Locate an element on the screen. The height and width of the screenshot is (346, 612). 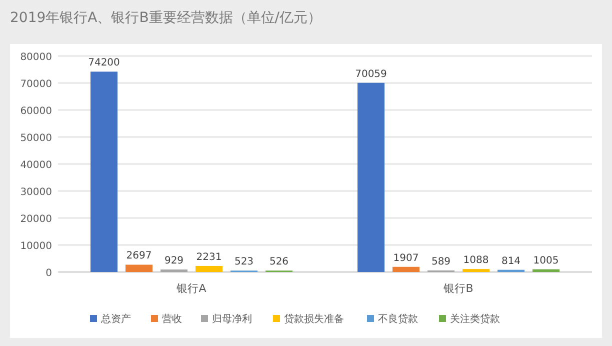
y-tick-label: 30000 is located at coordinates (36, 192).